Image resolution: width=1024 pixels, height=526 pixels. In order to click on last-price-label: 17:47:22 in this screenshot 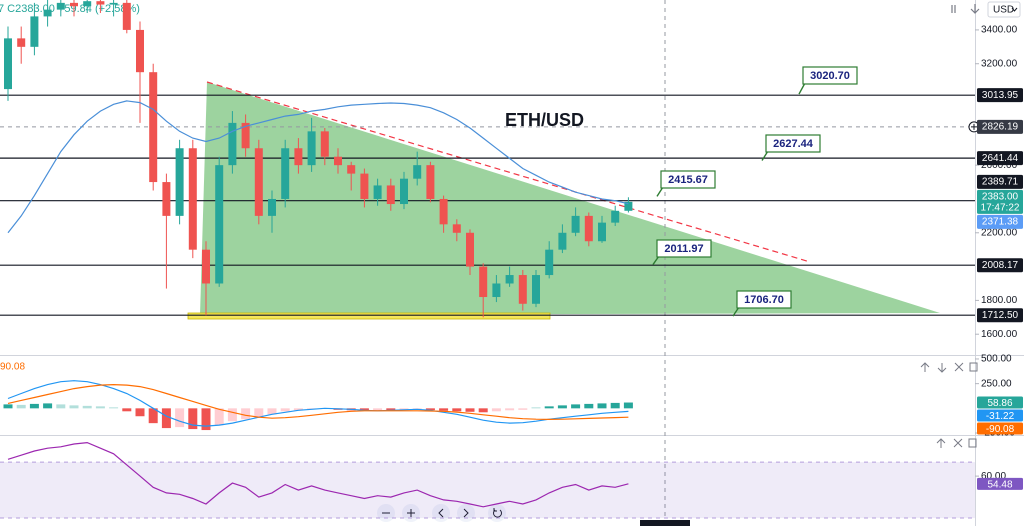, I will do `click(1000, 207)`.